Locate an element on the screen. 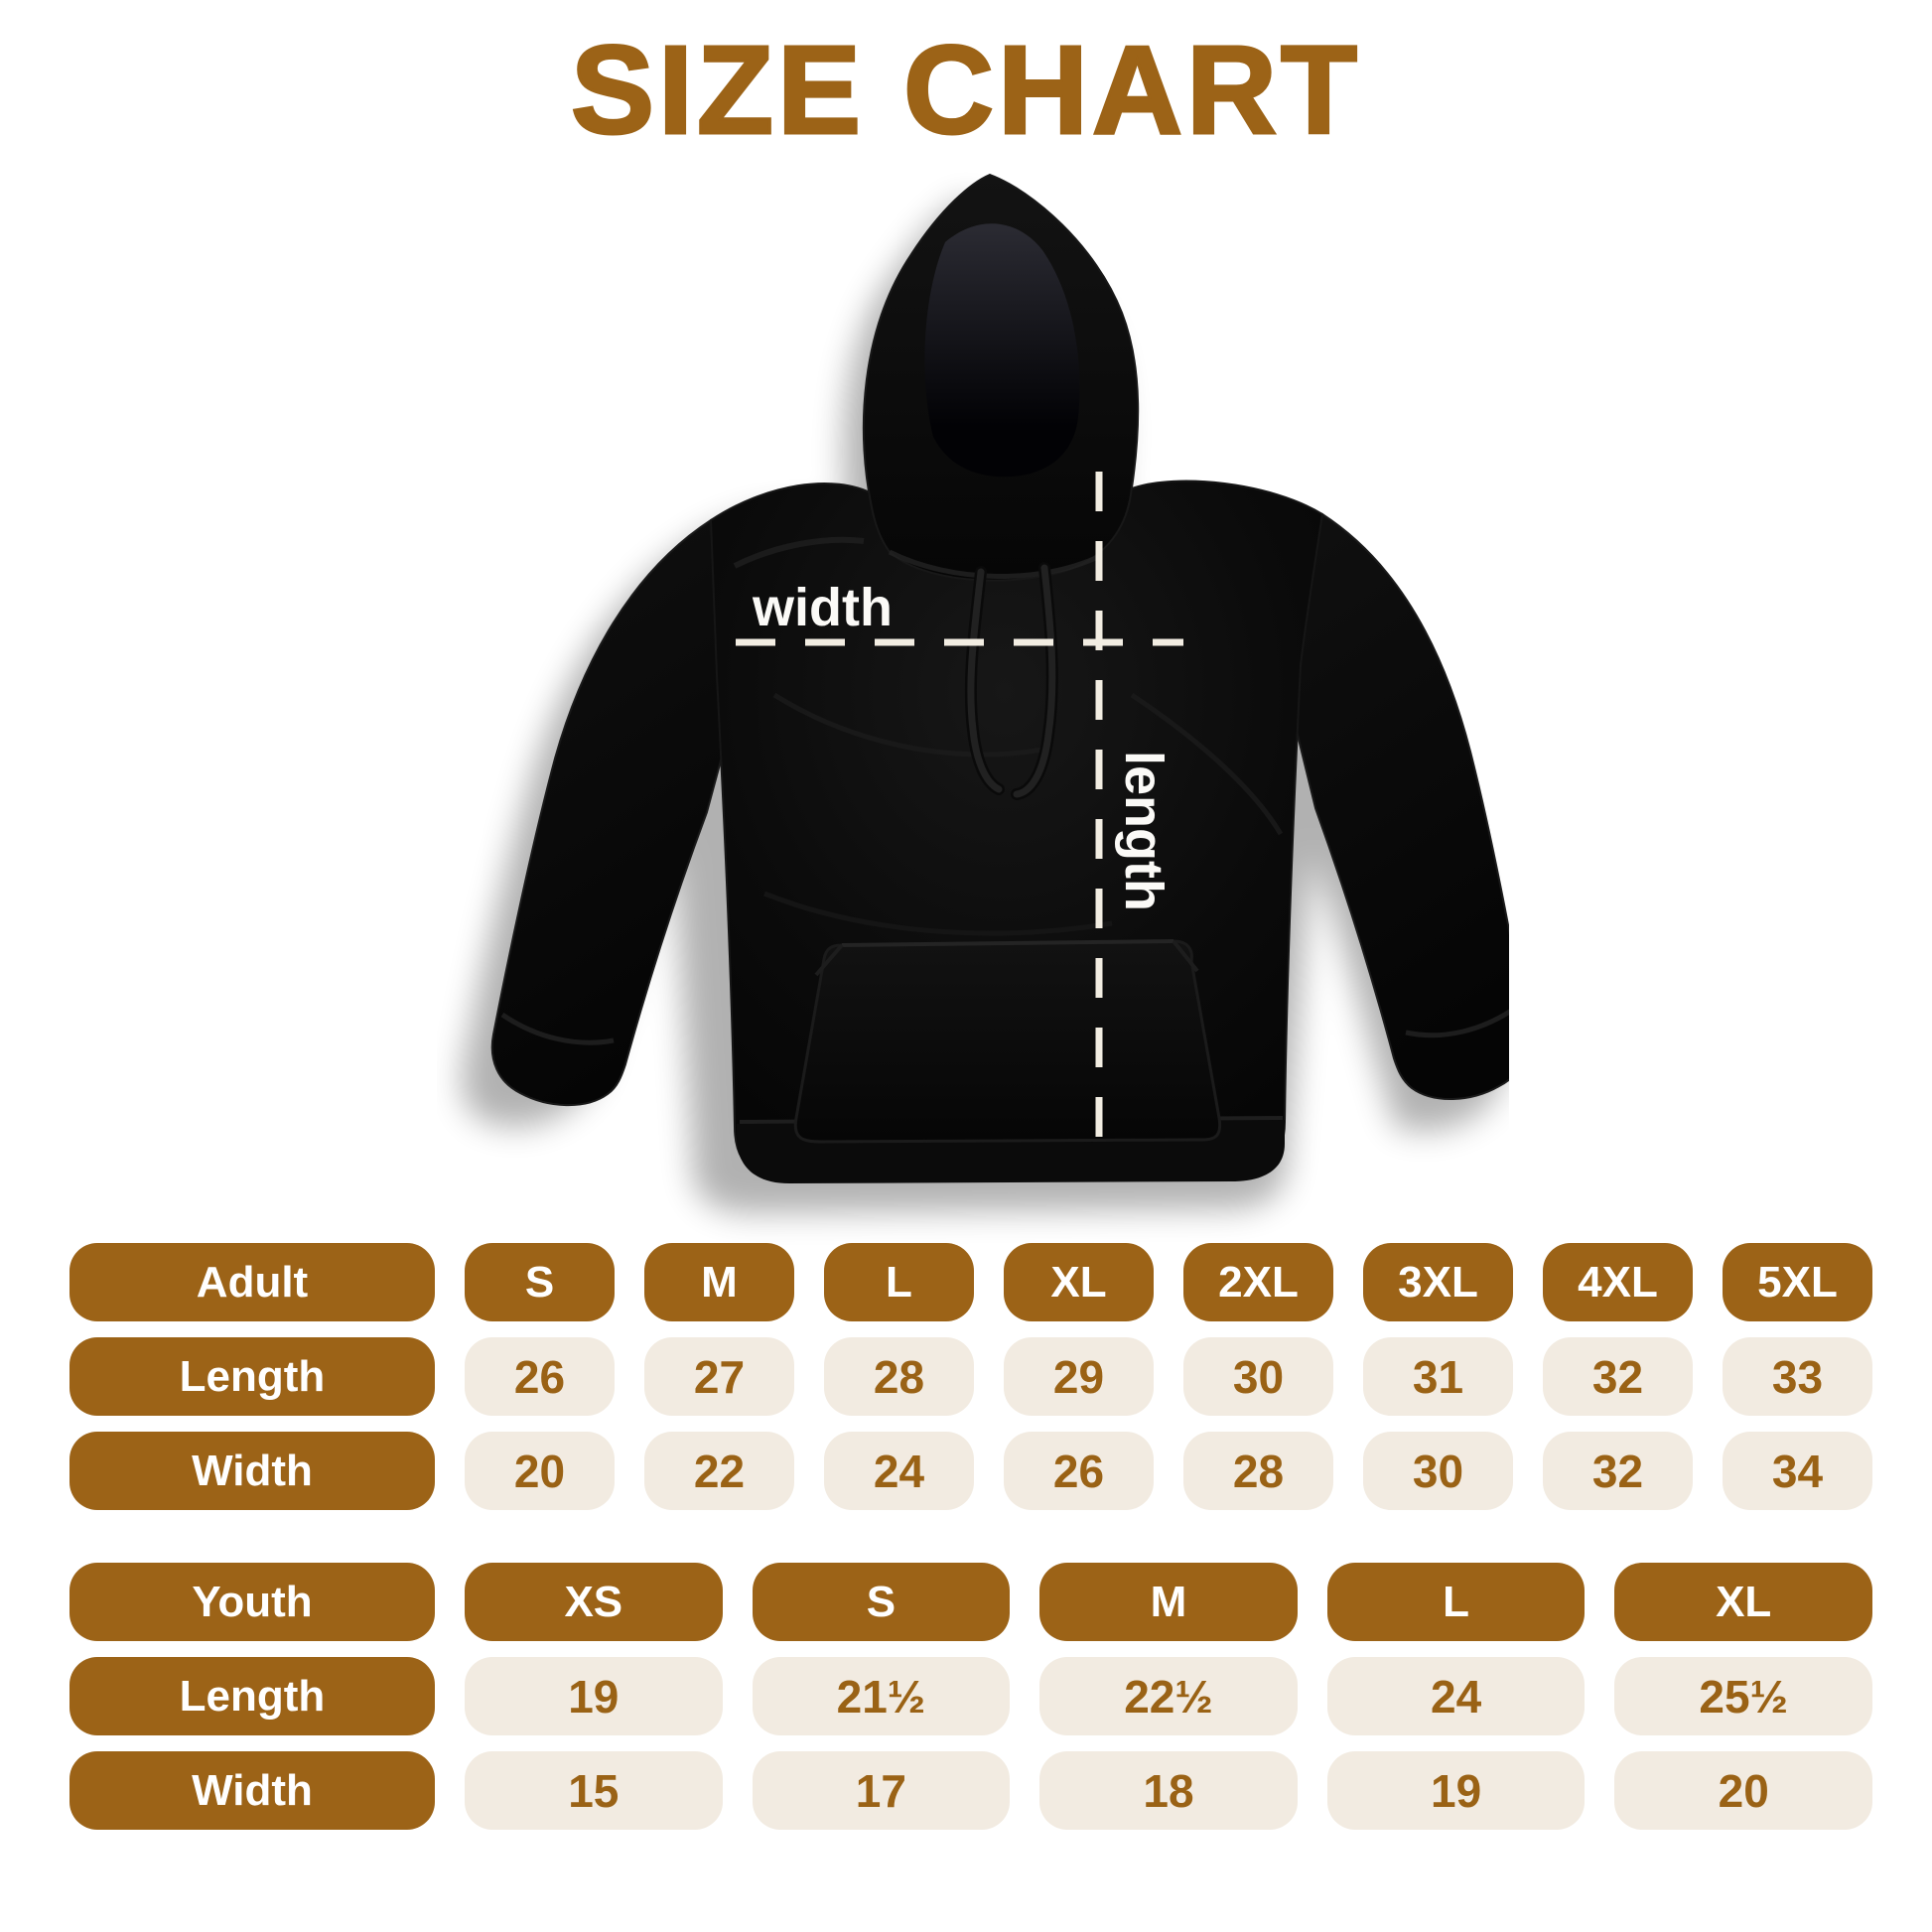 The image size is (1932, 1932). youth-length-row-label: Length is located at coordinates (252, 1696).